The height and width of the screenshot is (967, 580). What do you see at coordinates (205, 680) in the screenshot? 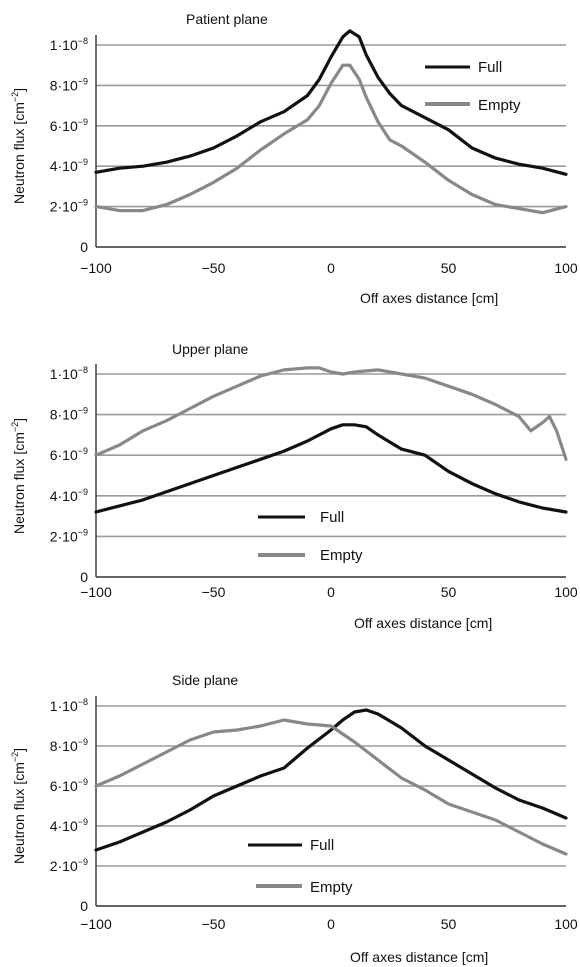
I see `chart-title: Side plane` at bounding box center [205, 680].